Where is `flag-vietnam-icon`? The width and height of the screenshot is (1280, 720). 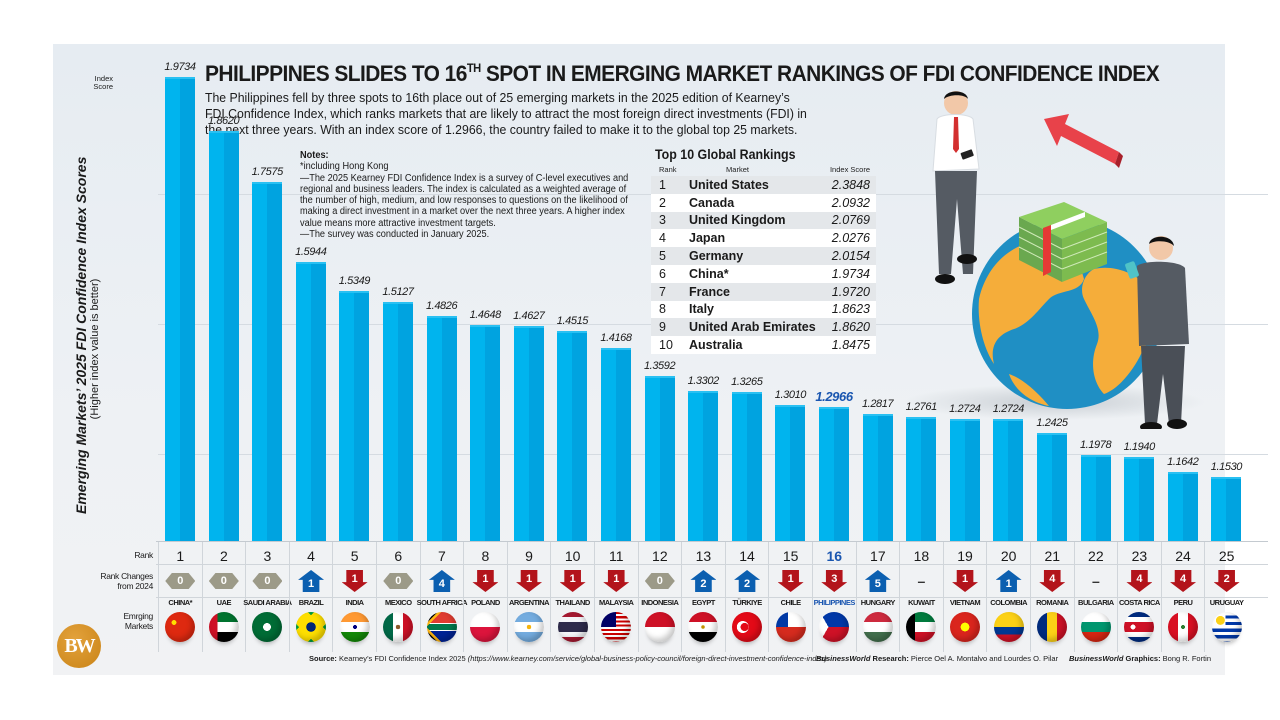
flag-vietnam-icon is located at coordinates (965, 627).